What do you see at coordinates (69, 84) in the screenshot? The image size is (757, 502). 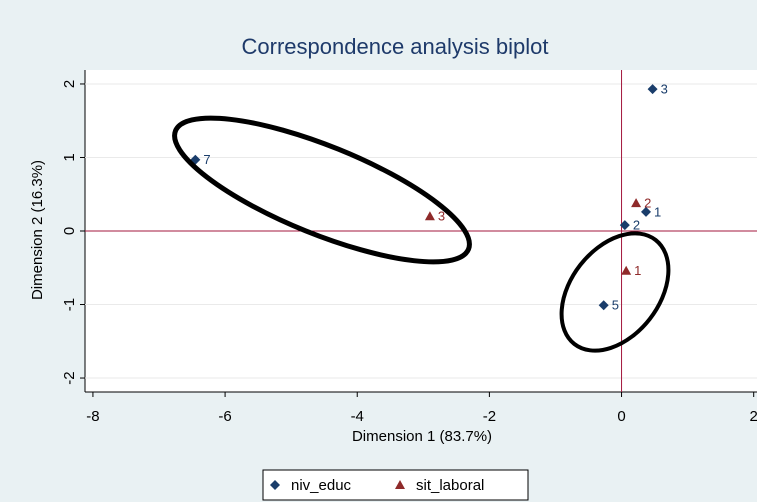 I see `y-tick-label: 2` at bounding box center [69, 84].